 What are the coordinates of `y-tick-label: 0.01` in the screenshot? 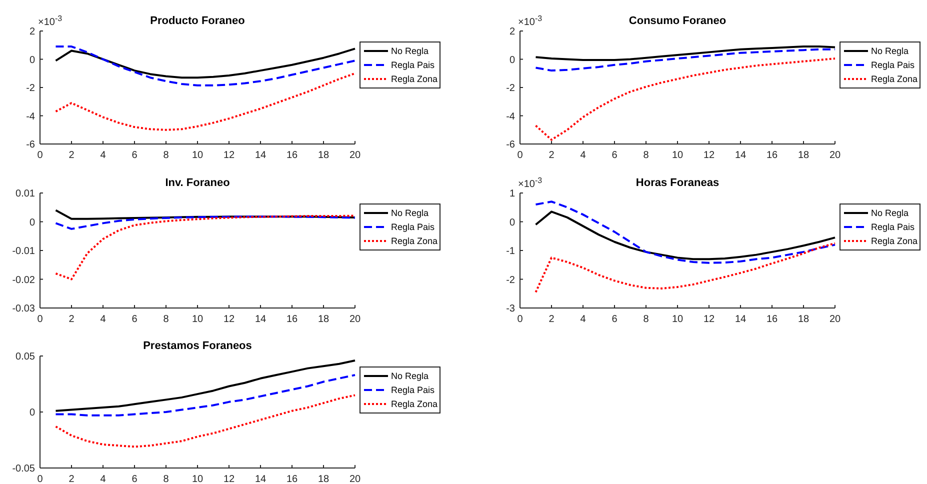 It's located at (26, 194).